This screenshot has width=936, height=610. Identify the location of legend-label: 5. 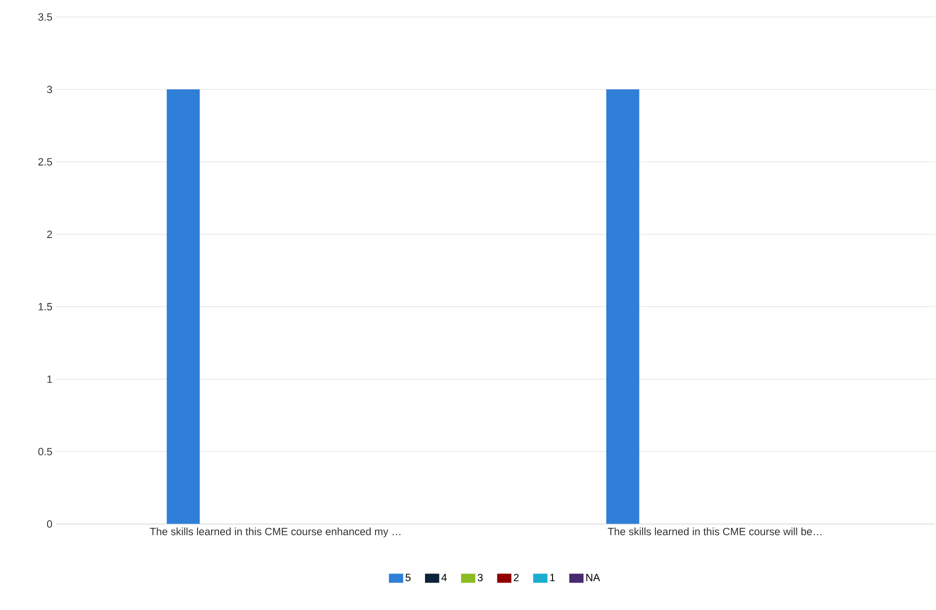
(408, 578).